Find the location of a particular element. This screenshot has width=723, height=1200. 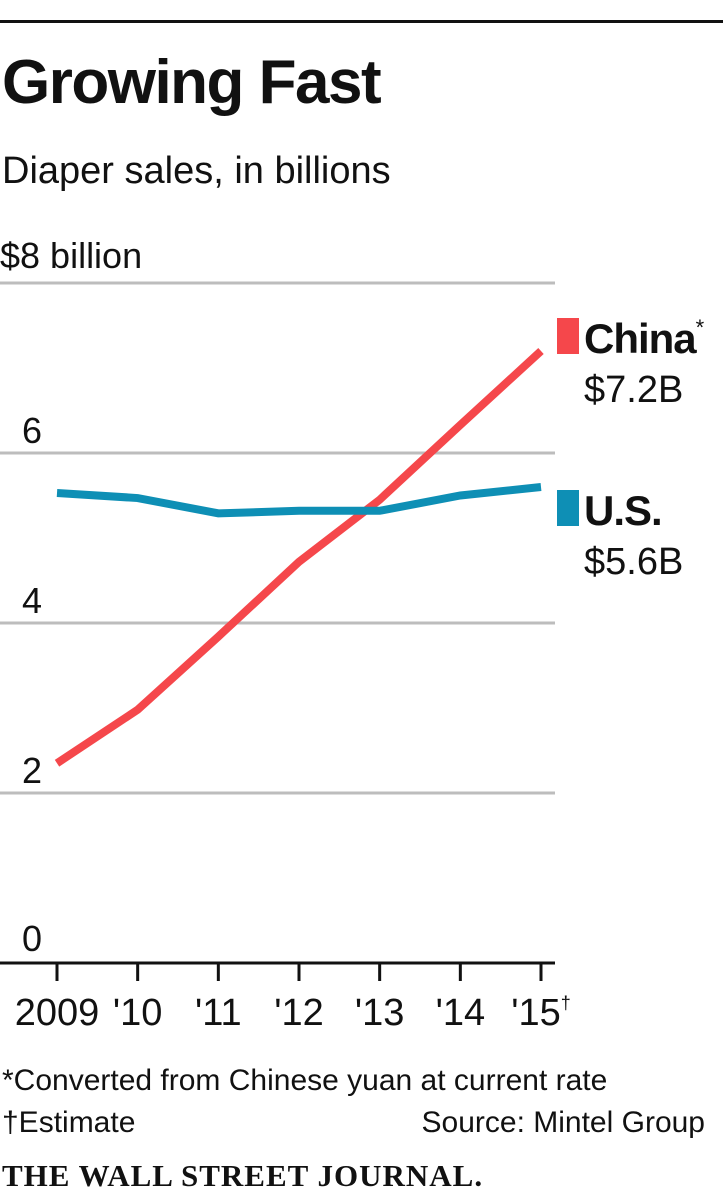

legend-label: U.S. is located at coordinates (623, 510).